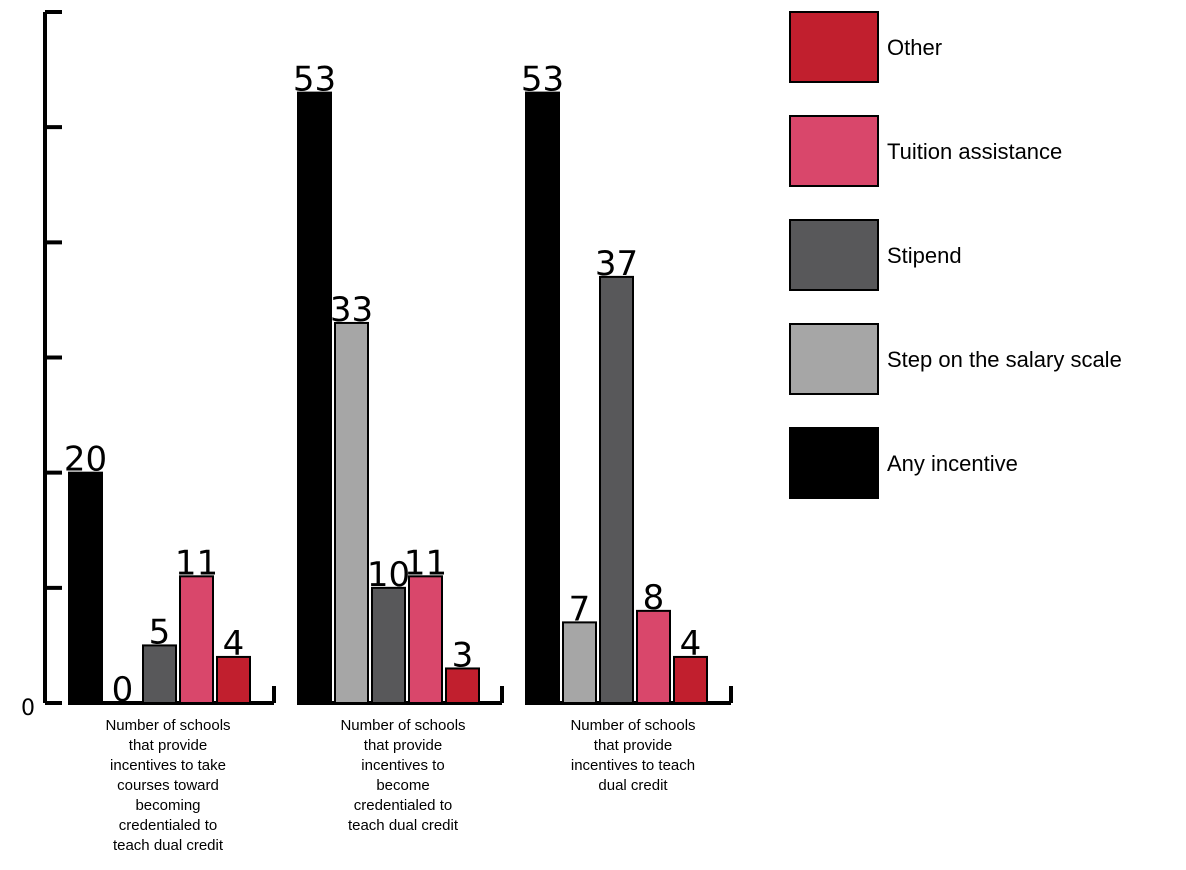 The height and width of the screenshot is (870, 1186). What do you see at coordinates (952, 463) in the screenshot?
I see `legend-label: Any incentive` at bounding box center [952, 463].